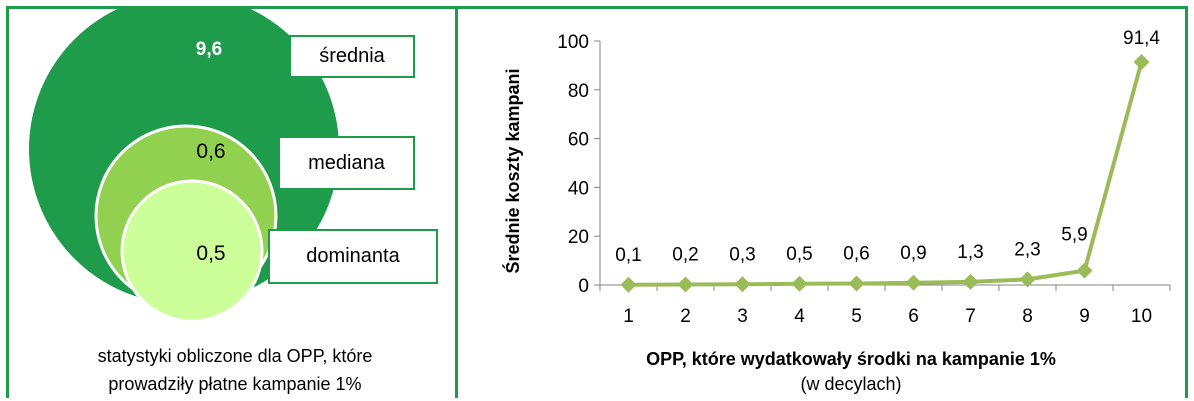 The width and height of the screenshot is (1194, 401). I want to click on x-tick-label: 6, so click(913, 316).